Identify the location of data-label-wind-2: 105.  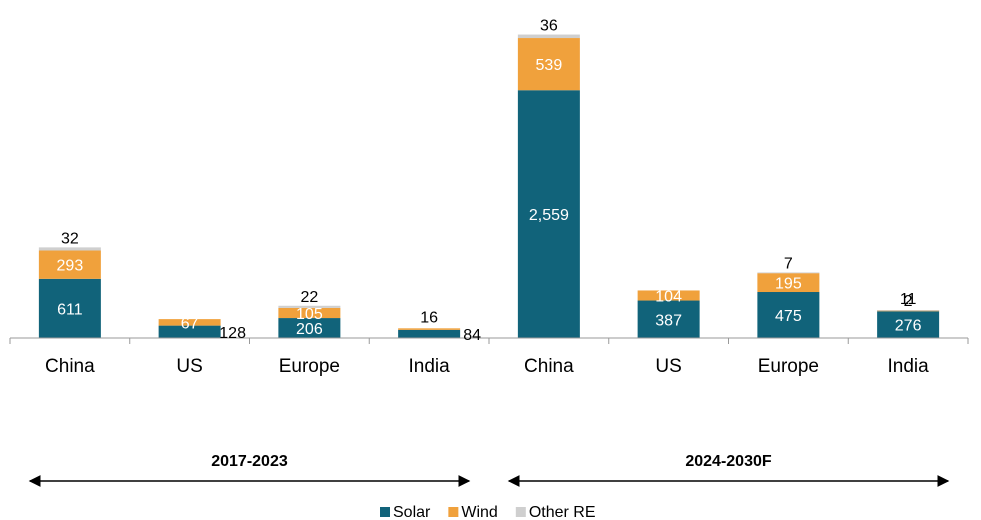
(309, 314).